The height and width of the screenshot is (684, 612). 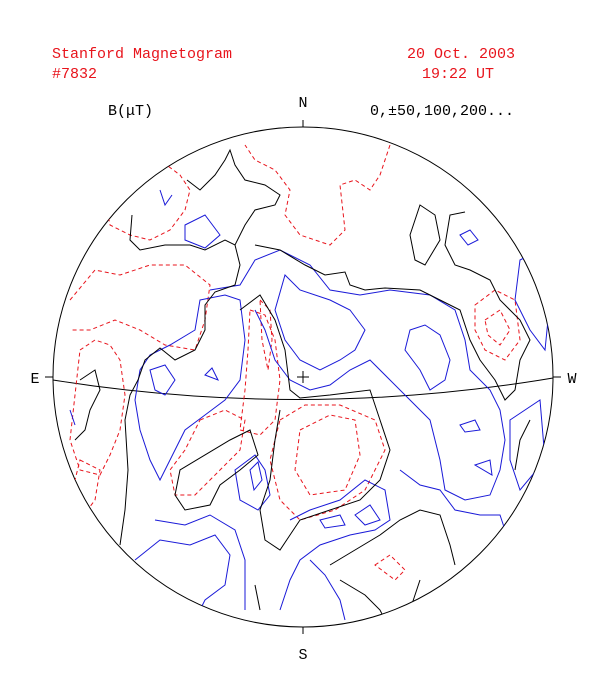 What do you see at coordinates (571, 379) in the screenshot?
I see `west-label: W` at bounding box center [571, 379].